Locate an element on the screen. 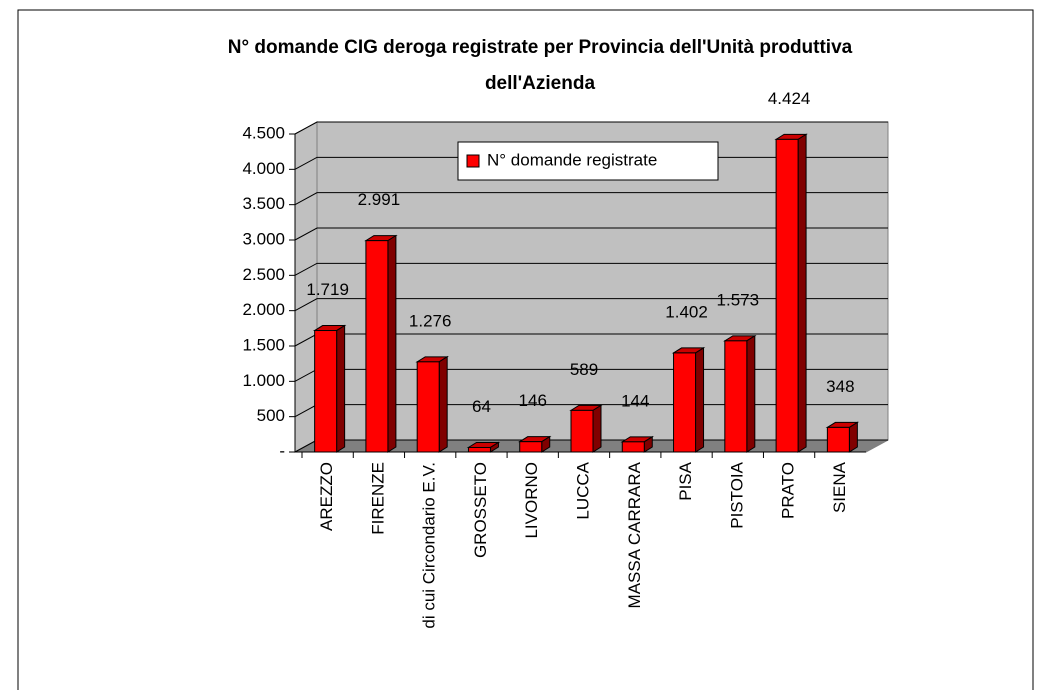 Image resolution: width=1054 pixels, height=690 pixels. data-label: 144 is located at coordinates (635, 400).